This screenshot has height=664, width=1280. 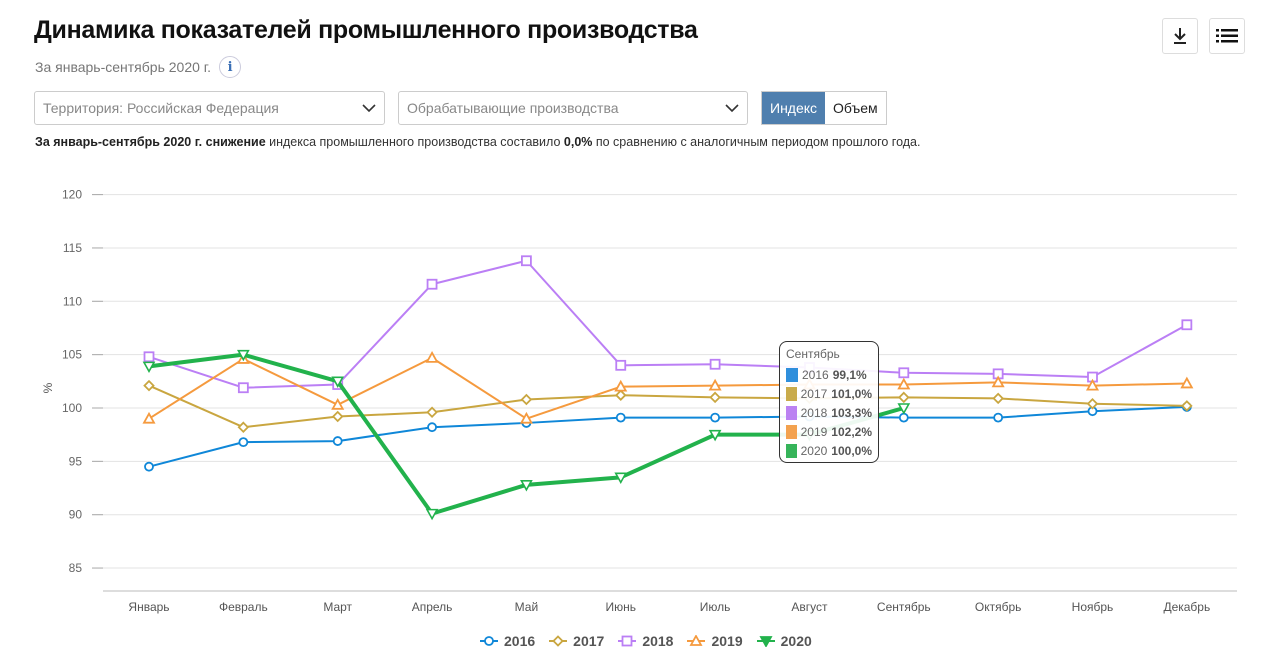 I want to click on territory-select: Территория: Российская Федерация, so click(x=209, y=108).